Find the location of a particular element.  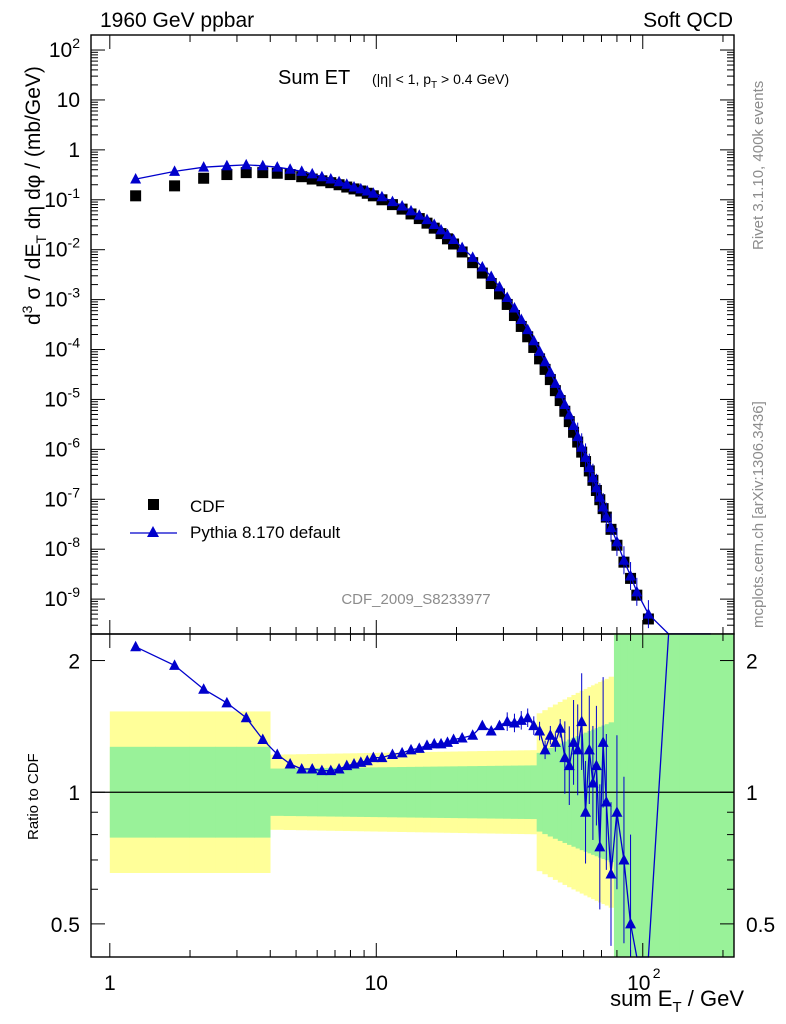

x-tick-label-exponent: 2 is located at coordinates (657, 973).